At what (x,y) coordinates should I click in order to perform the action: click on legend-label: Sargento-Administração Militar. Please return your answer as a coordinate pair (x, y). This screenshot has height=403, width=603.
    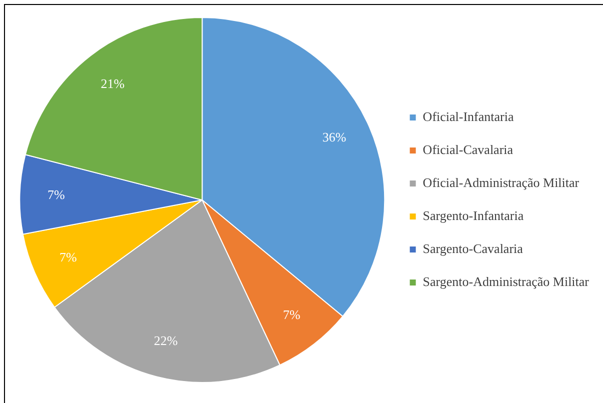
    Looking at the image, I should click on (506, 281).